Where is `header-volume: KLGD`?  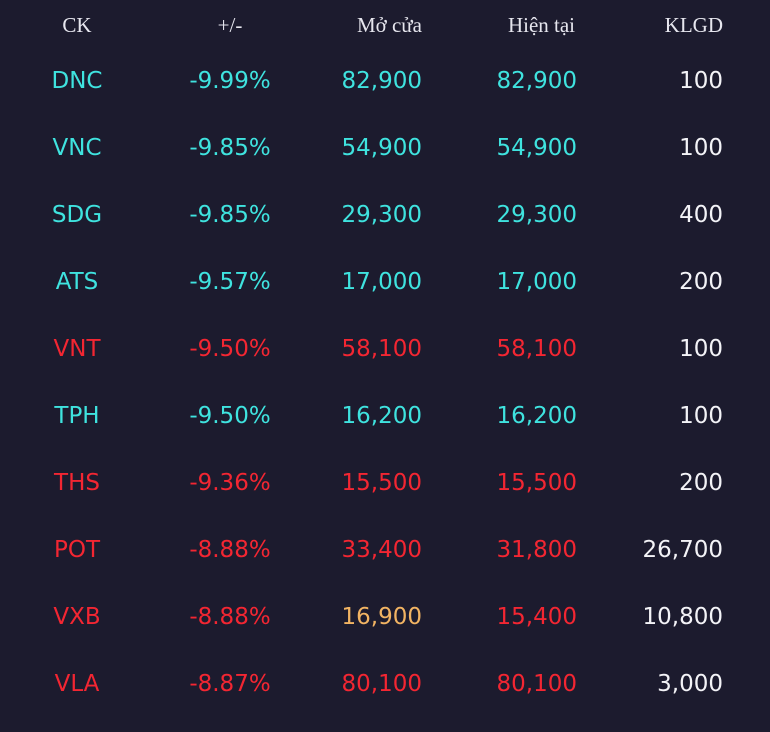
header-volume: KLGD is located at coordinates (693, 25).